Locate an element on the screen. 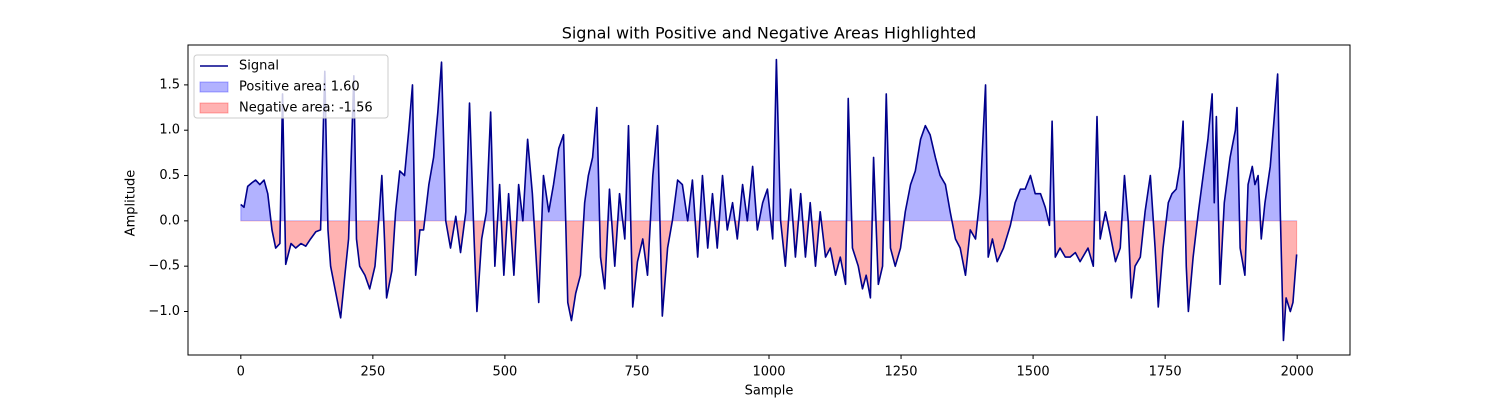 The image size is (1500, 400). x-tick-label: 1250 is located at coordinates (900, 372).